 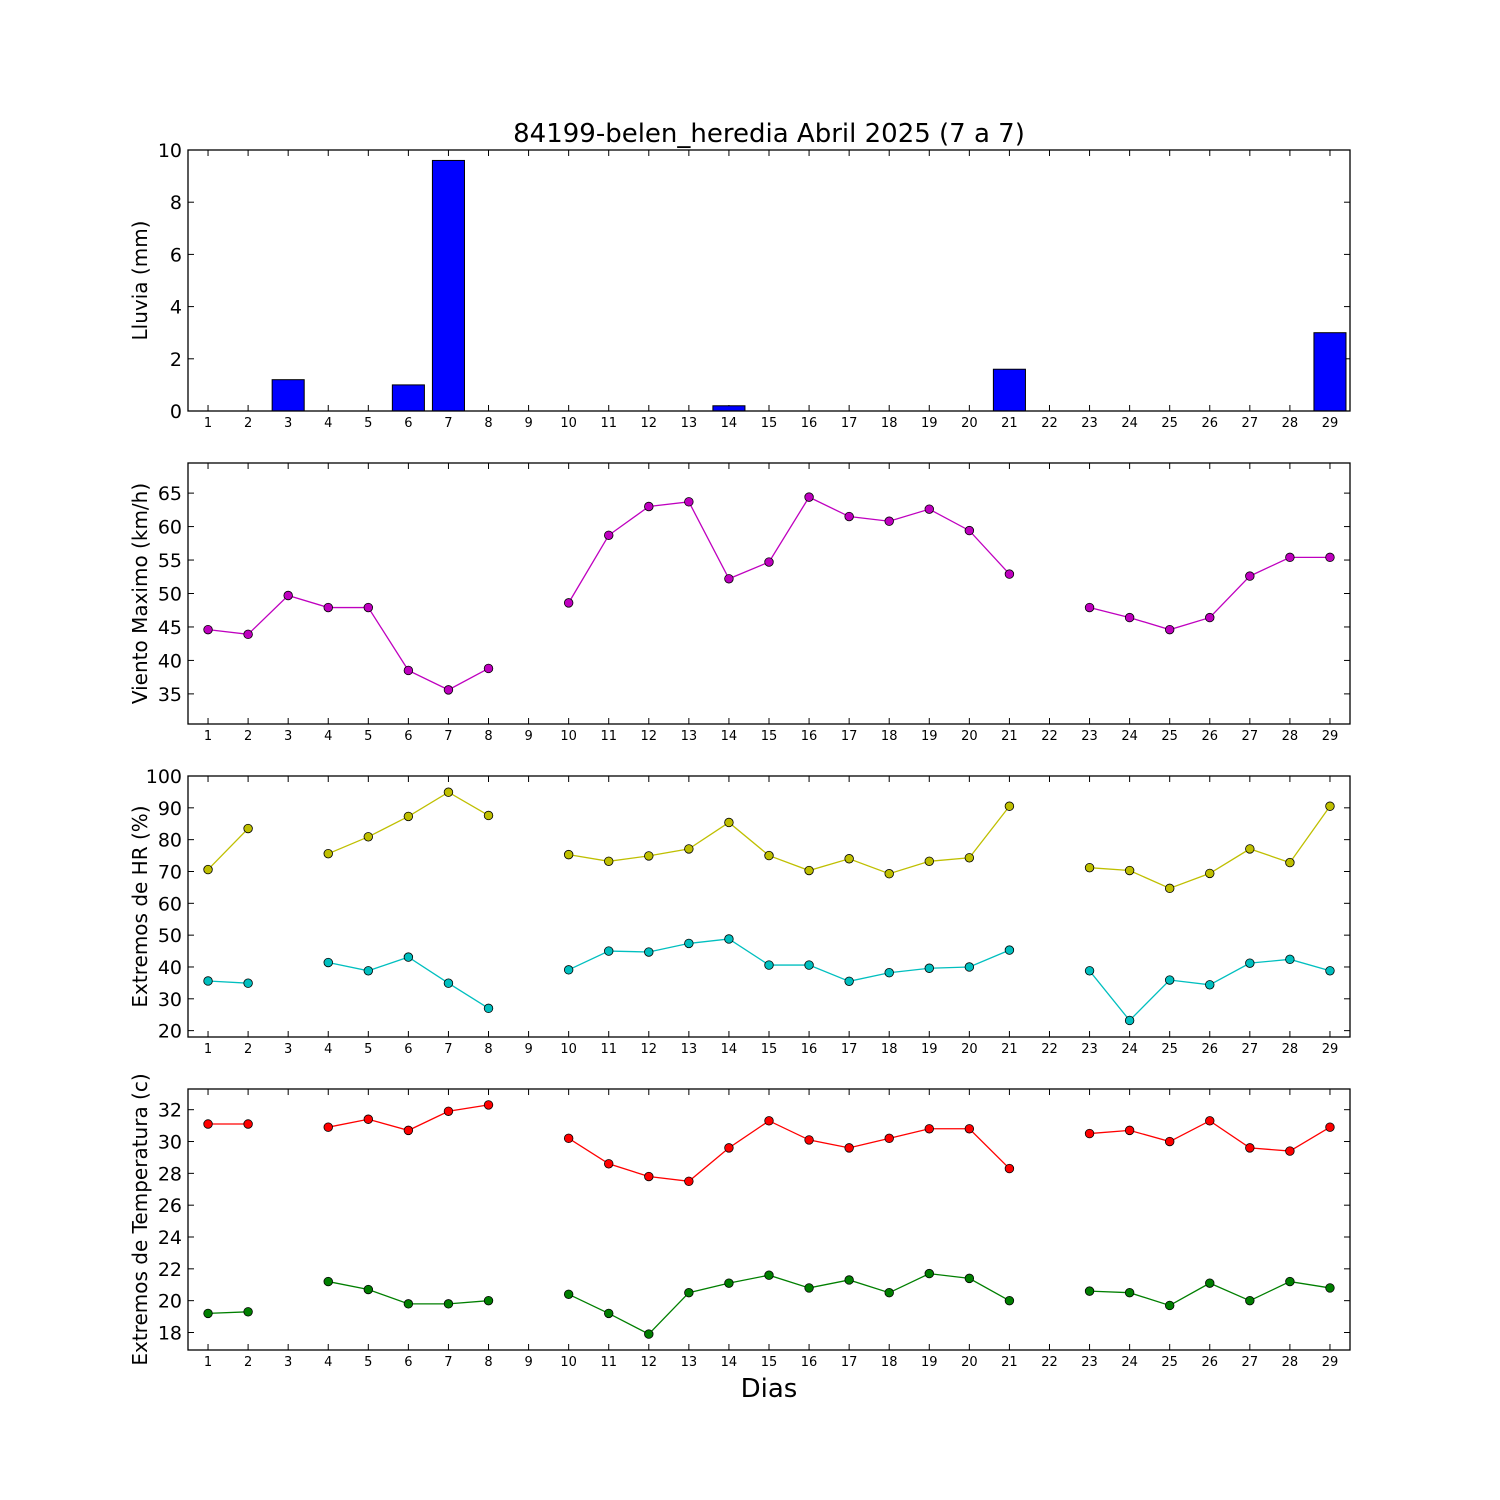 I want to click on panel-1-ytick-label: 8, so click(x=176, y=203).